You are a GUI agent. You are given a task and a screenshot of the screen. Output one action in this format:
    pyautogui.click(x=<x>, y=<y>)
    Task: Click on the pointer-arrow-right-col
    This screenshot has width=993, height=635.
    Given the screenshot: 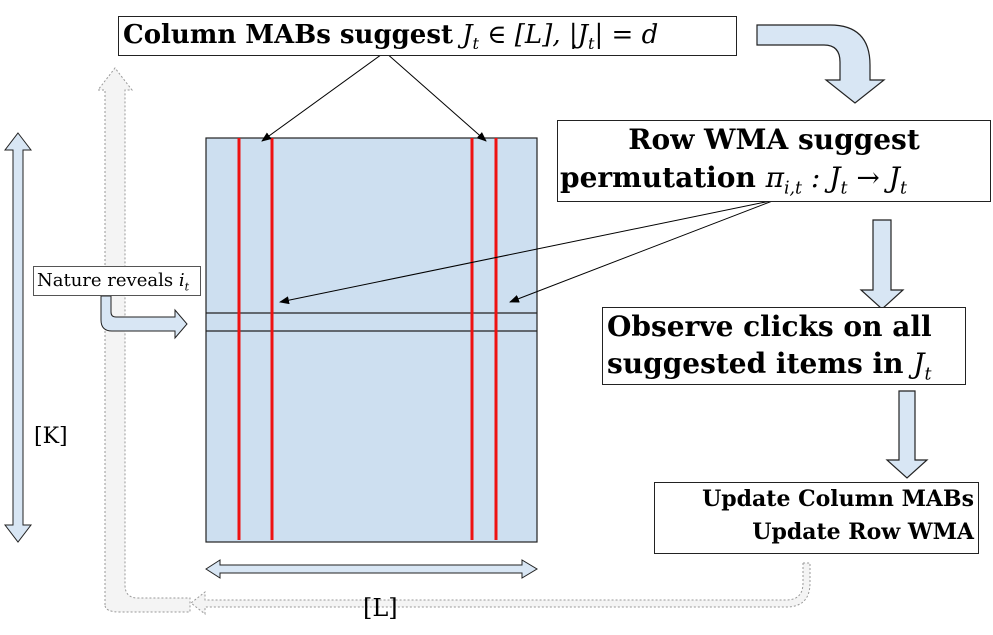 What is the action you would take?
    pyautogui.click(x=435, y=96)
    